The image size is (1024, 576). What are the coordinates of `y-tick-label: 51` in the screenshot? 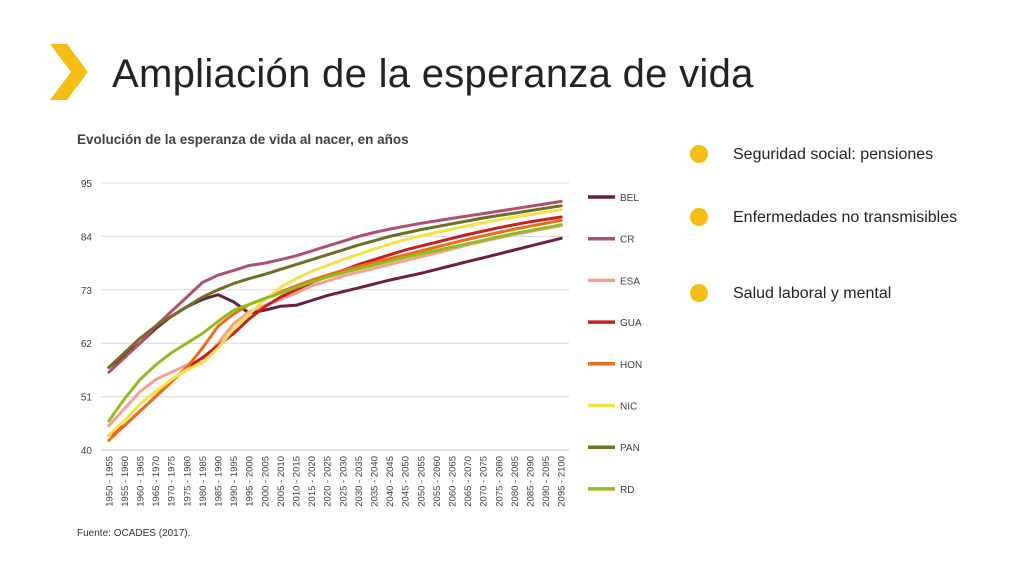 It's located at (87, 398).